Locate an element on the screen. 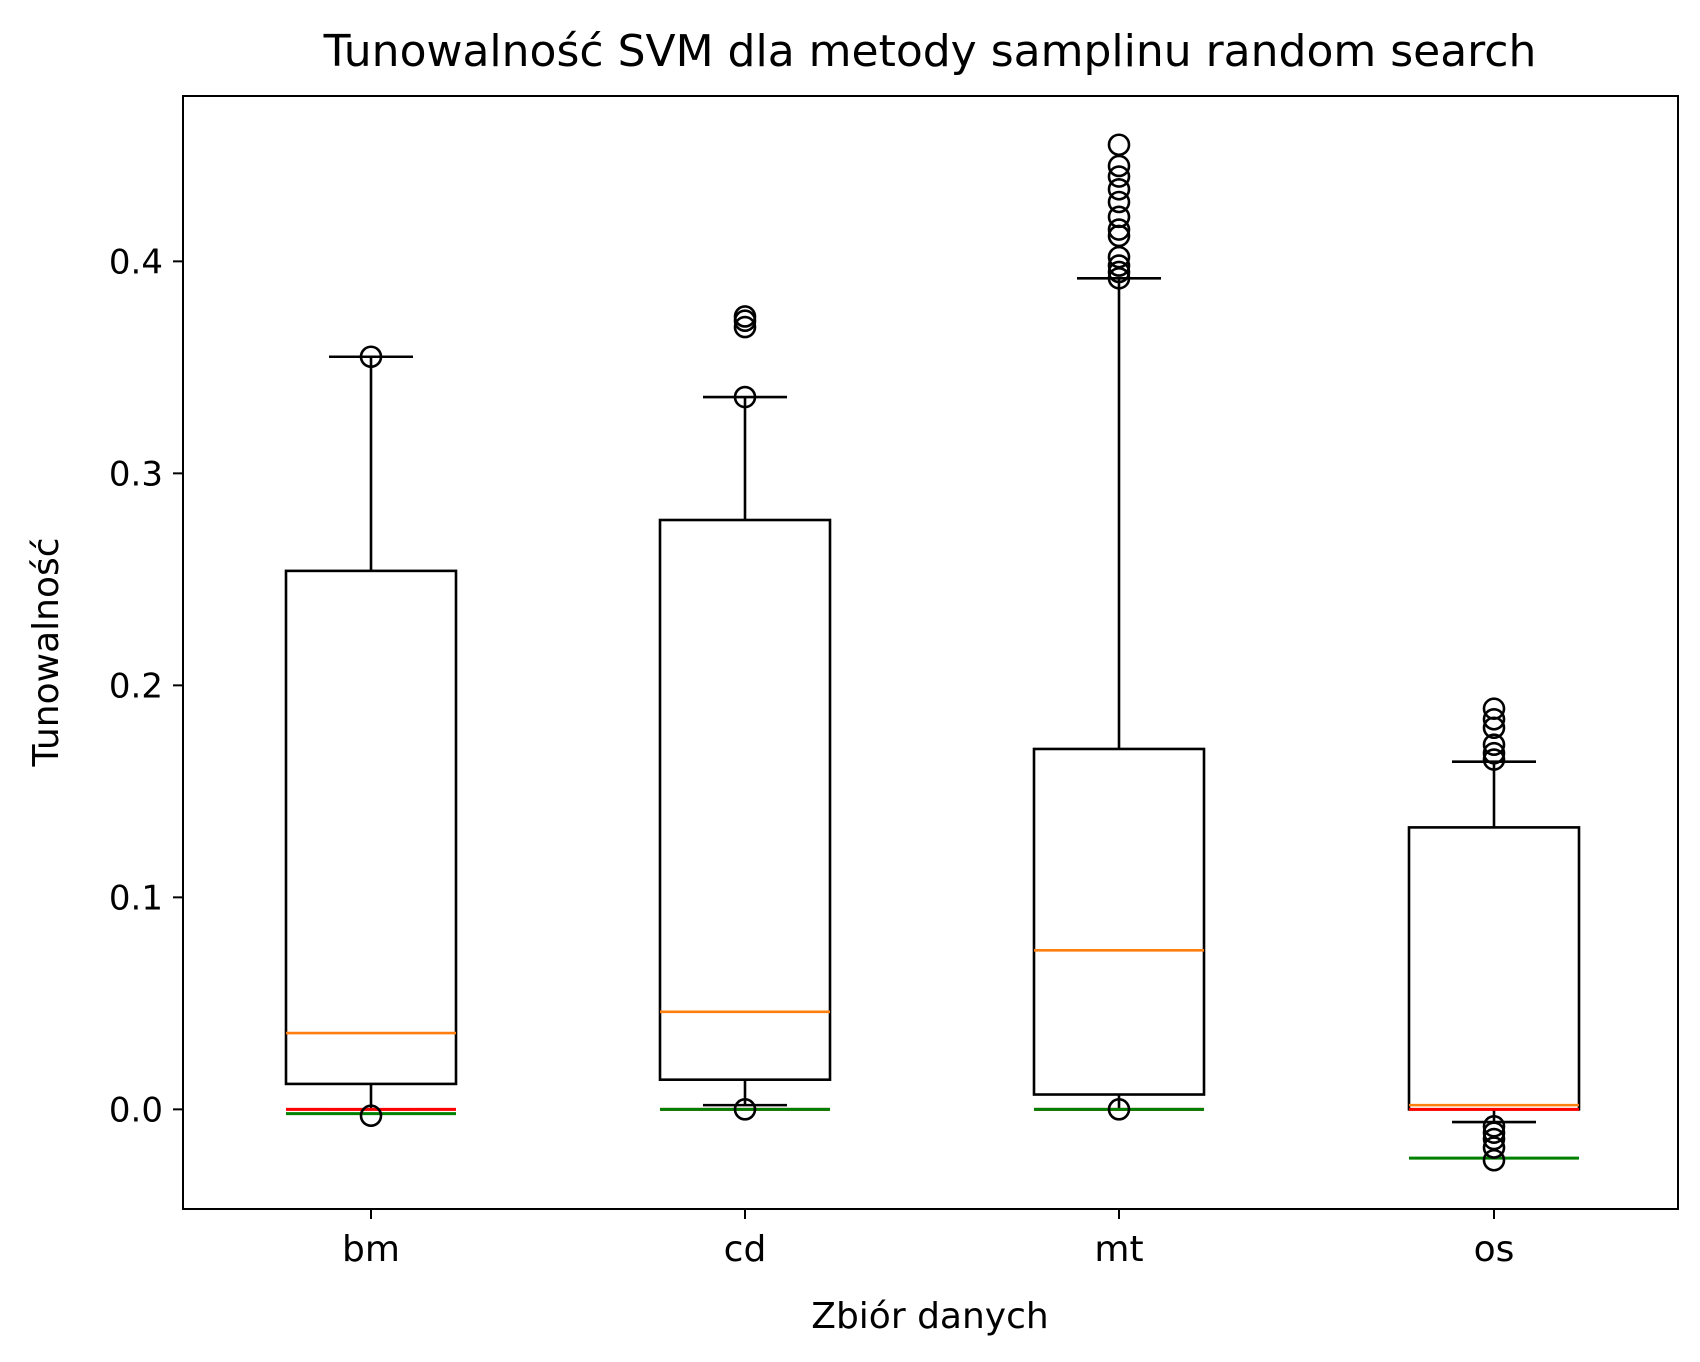 This screenshot has height=1362, width=1700. x-tick-label: os is located at coordinates (1494, 1249).